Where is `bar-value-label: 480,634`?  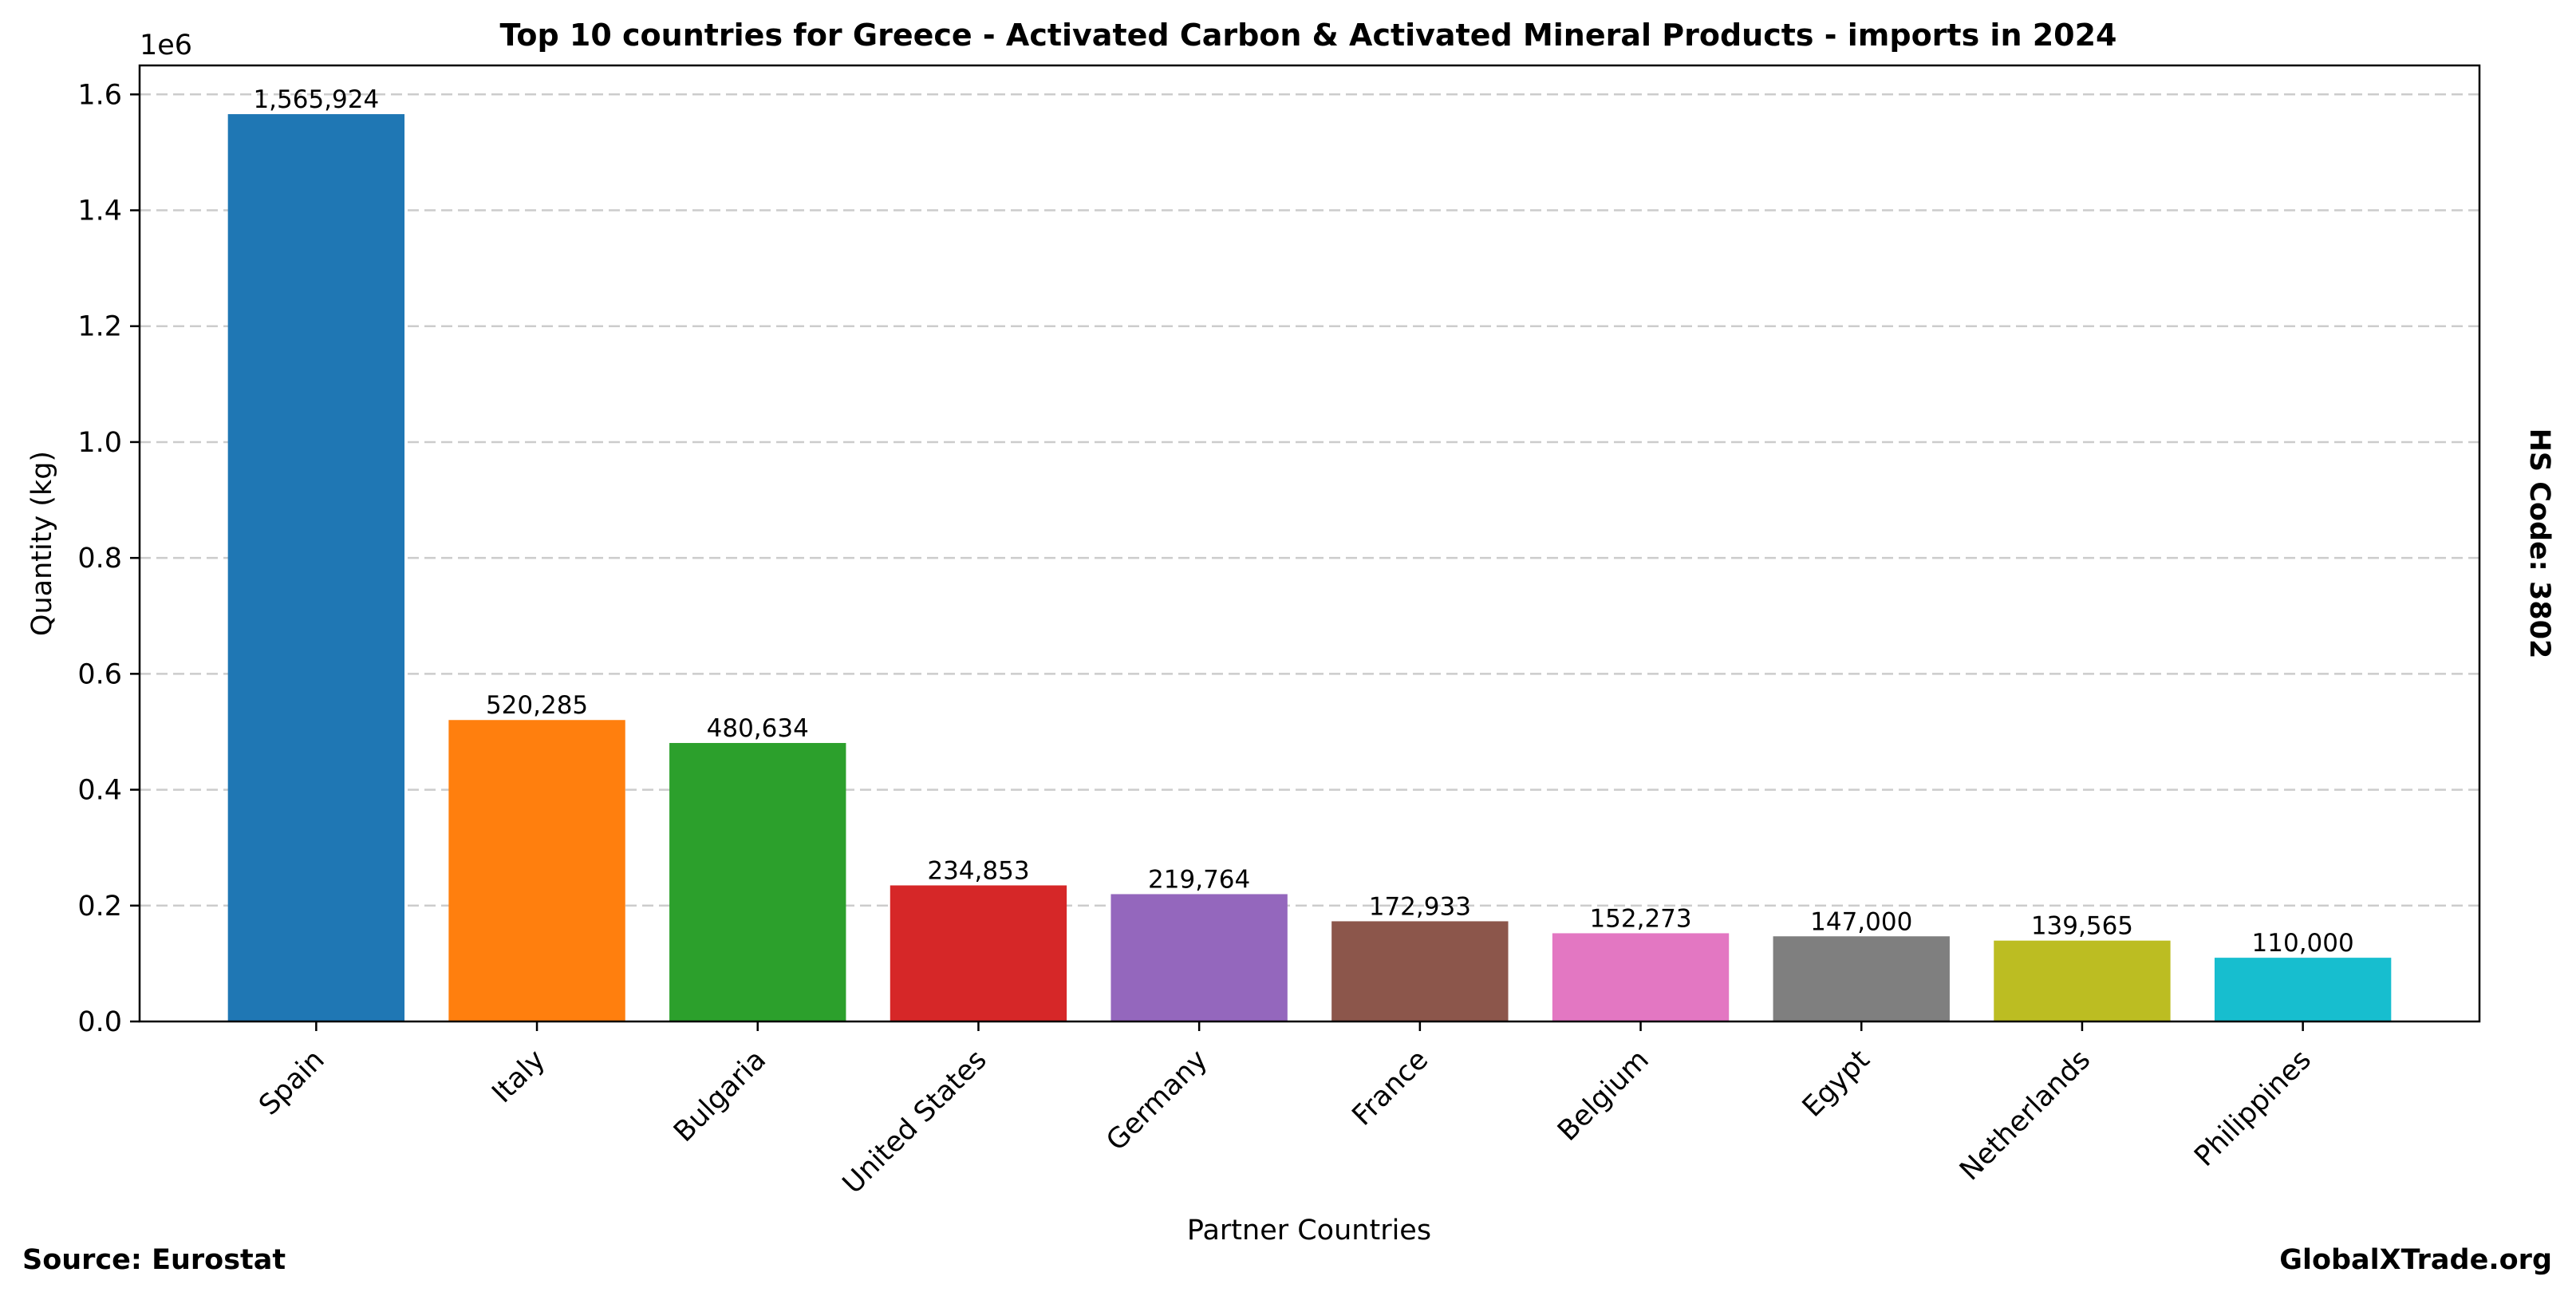
bar-value-label: 480,634 is located at coordinates (758, 728).